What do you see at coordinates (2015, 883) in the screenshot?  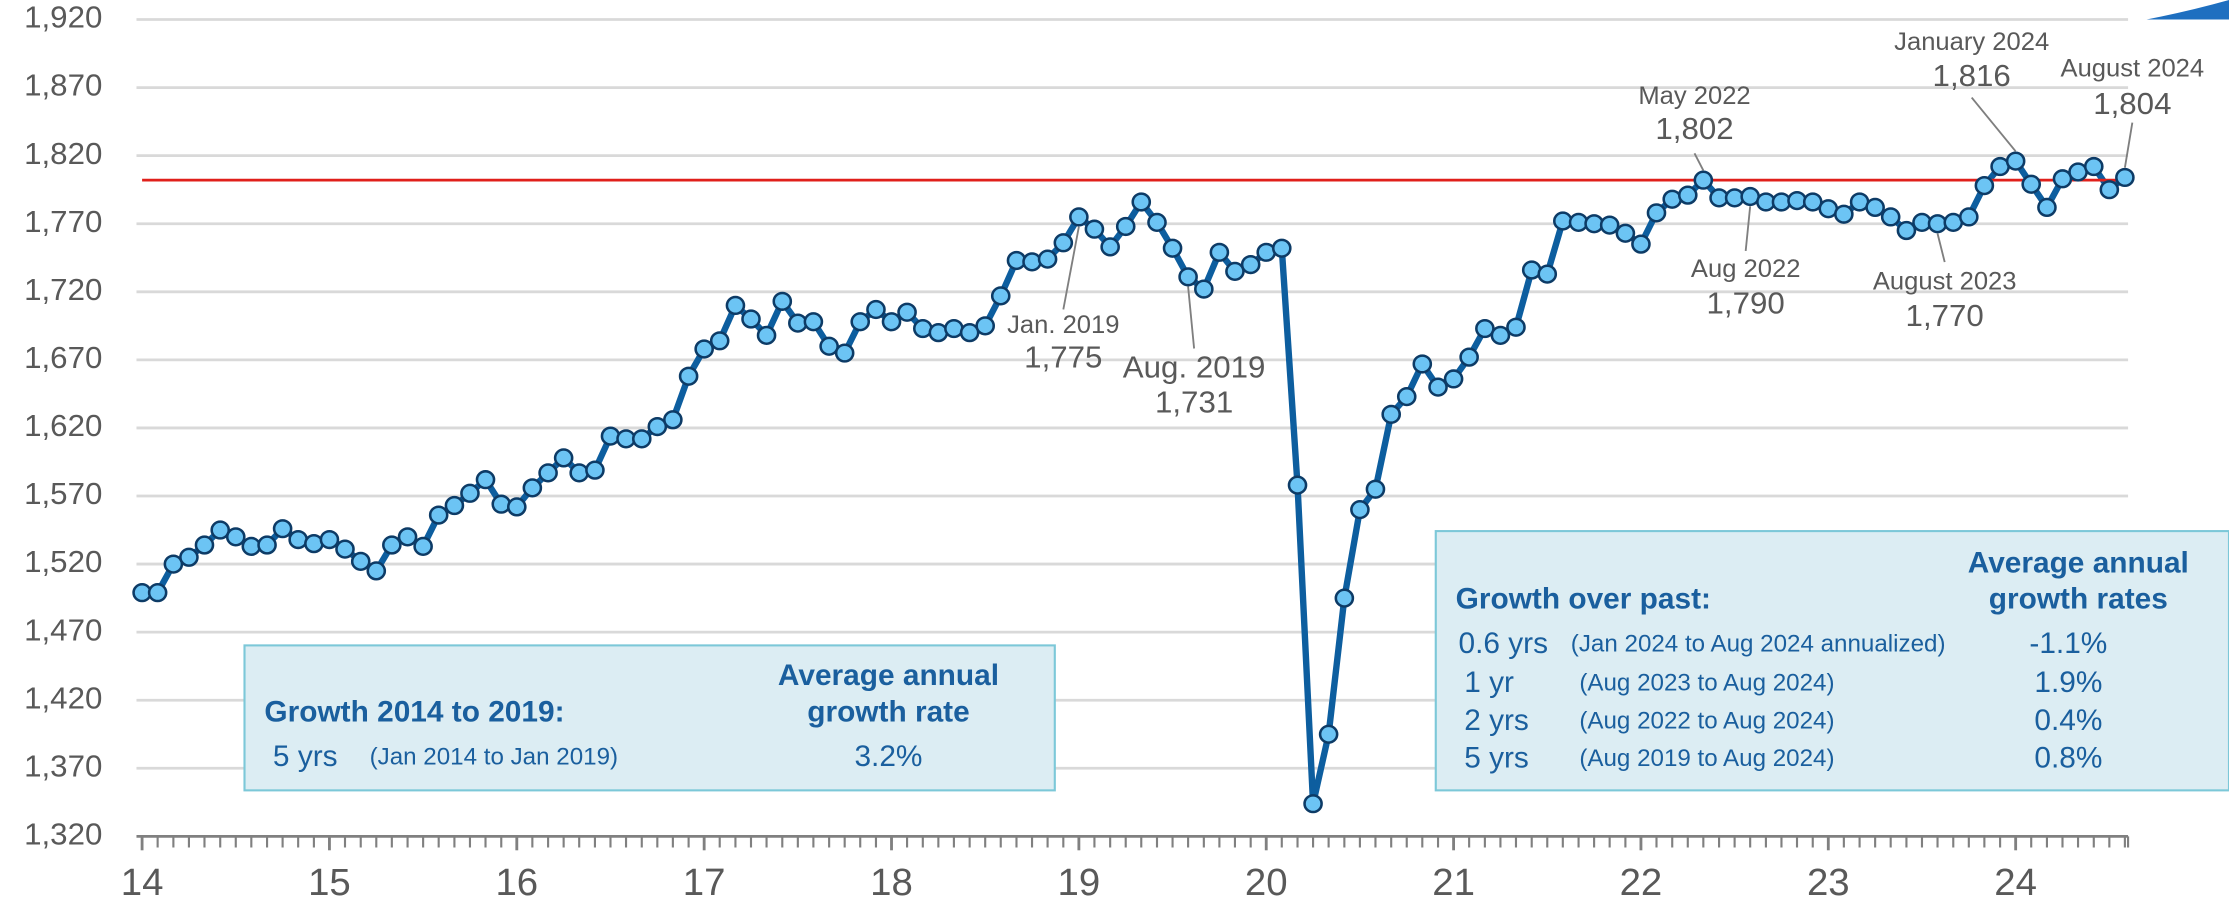 I see `x-tick-label: 24` at bounding box center [2015, 883].